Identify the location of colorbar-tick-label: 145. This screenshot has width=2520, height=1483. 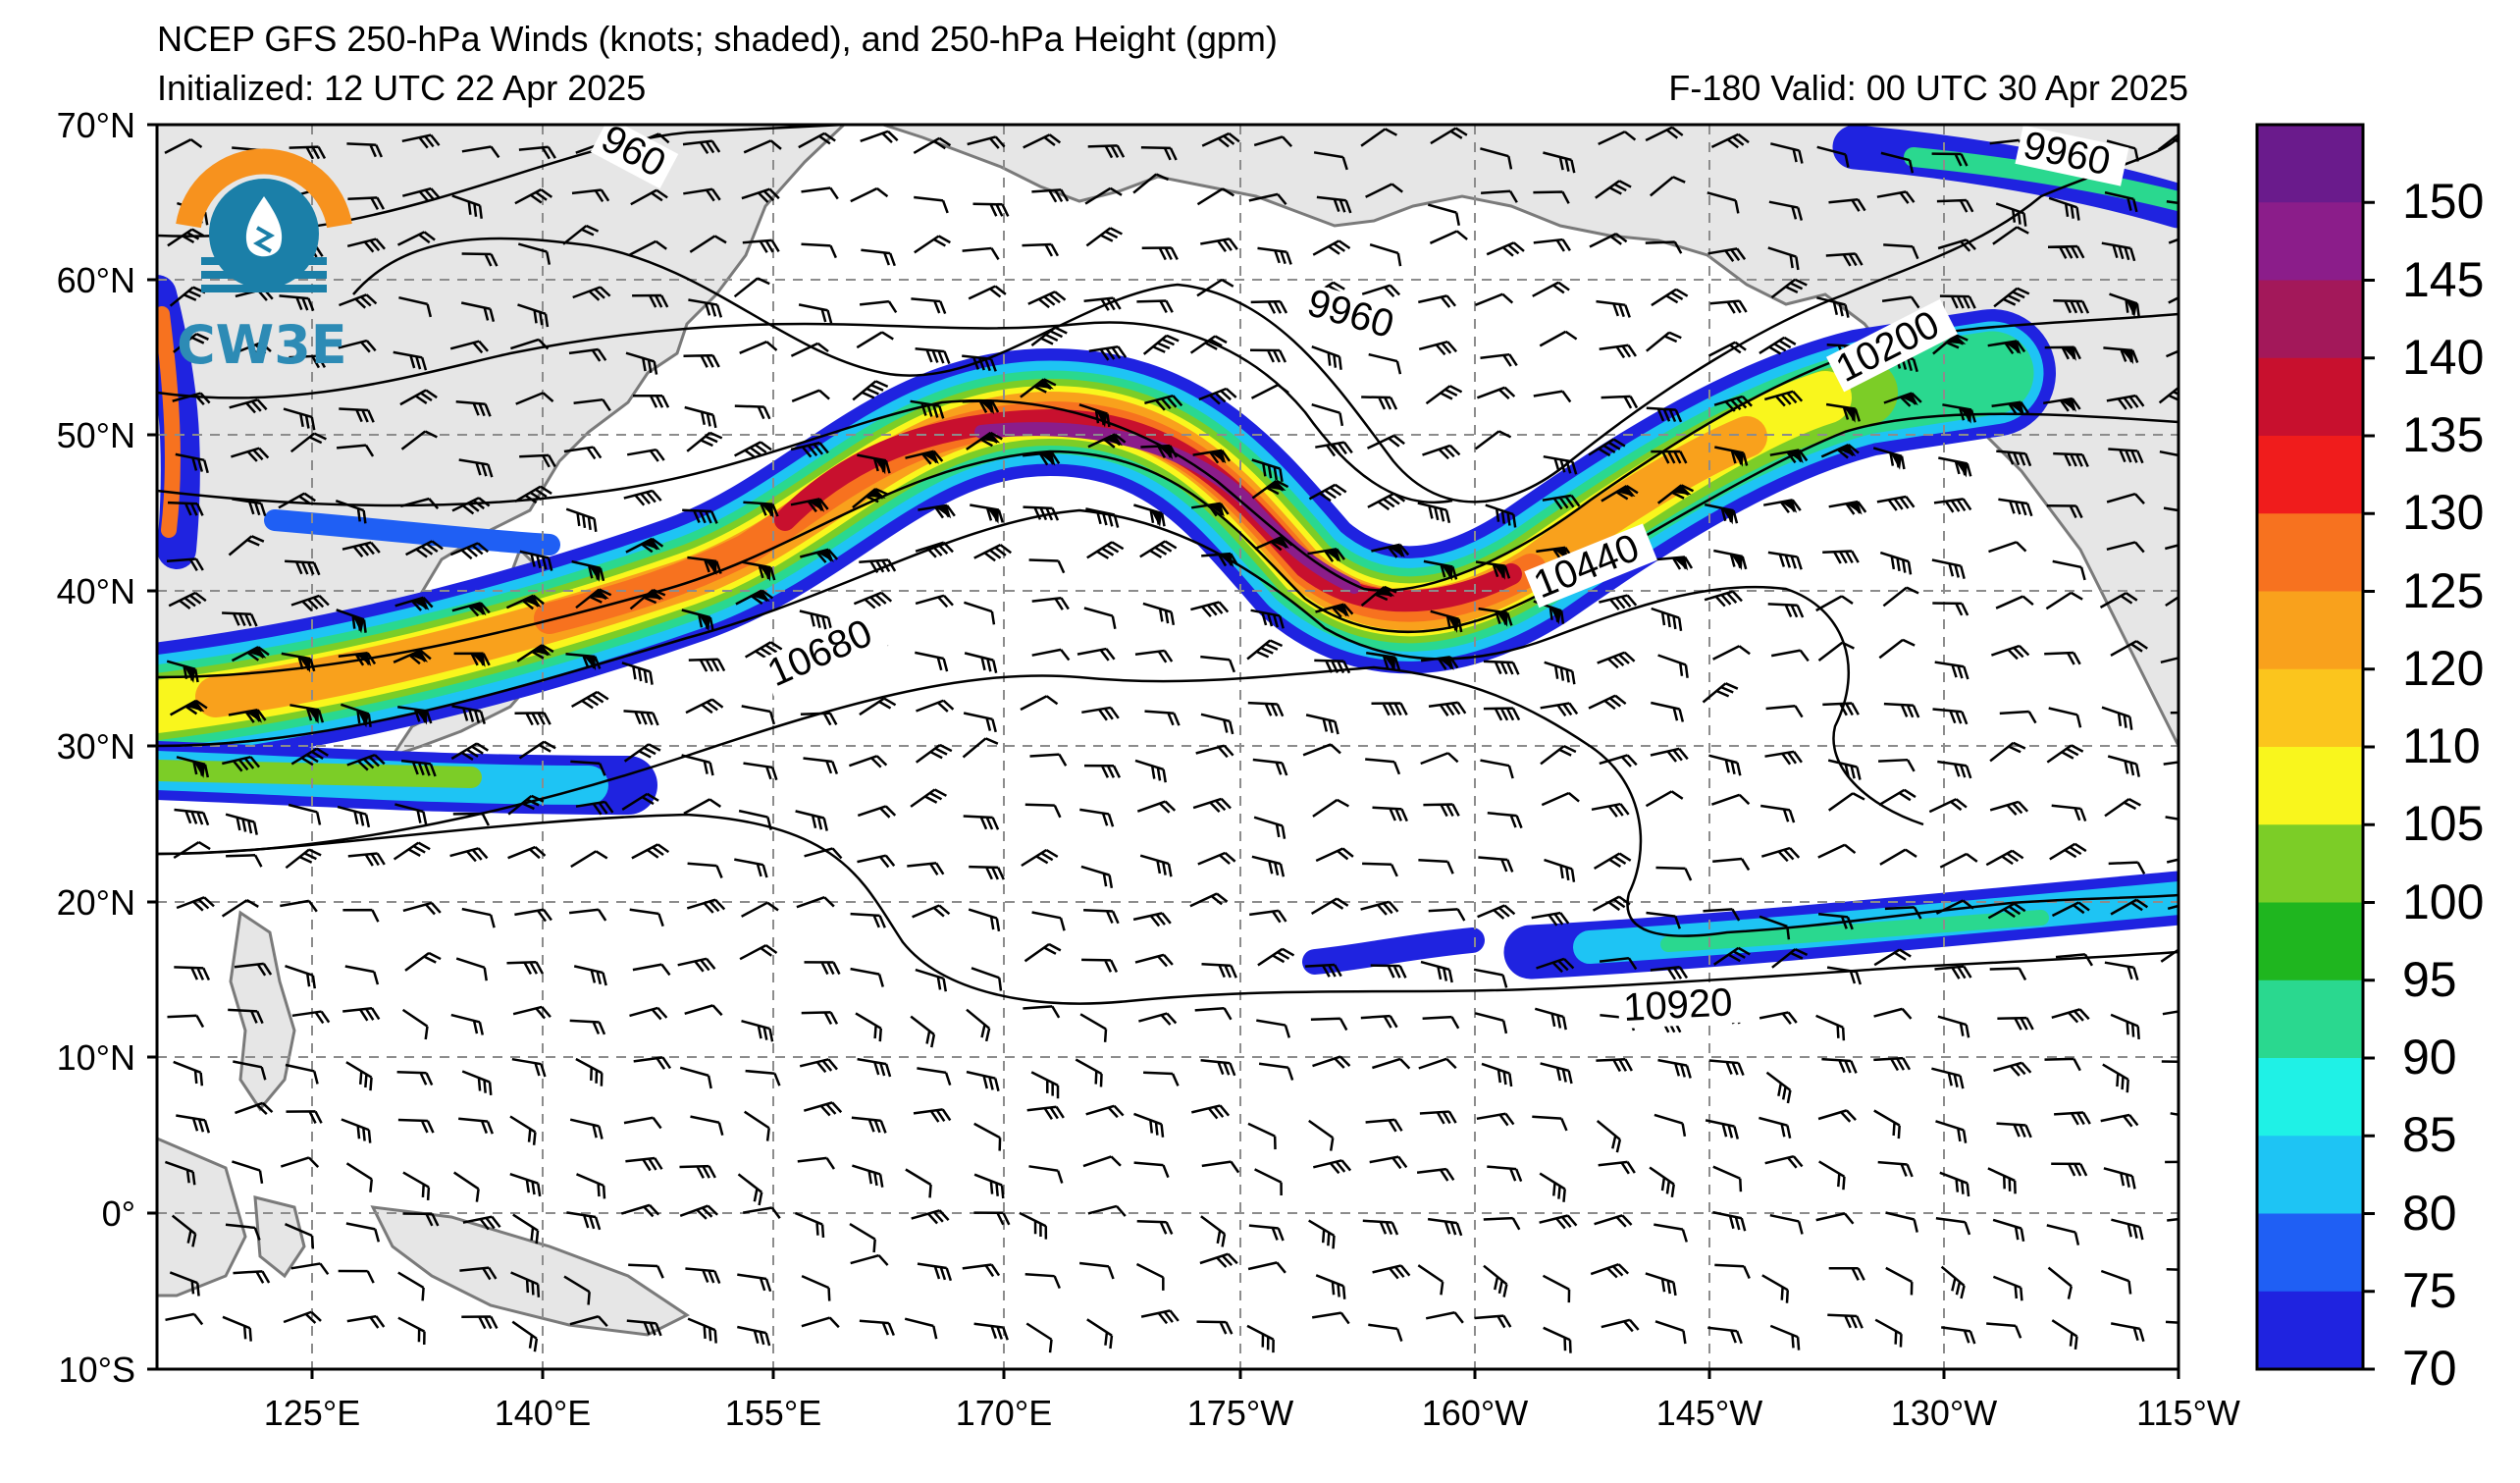
(2443, 279).